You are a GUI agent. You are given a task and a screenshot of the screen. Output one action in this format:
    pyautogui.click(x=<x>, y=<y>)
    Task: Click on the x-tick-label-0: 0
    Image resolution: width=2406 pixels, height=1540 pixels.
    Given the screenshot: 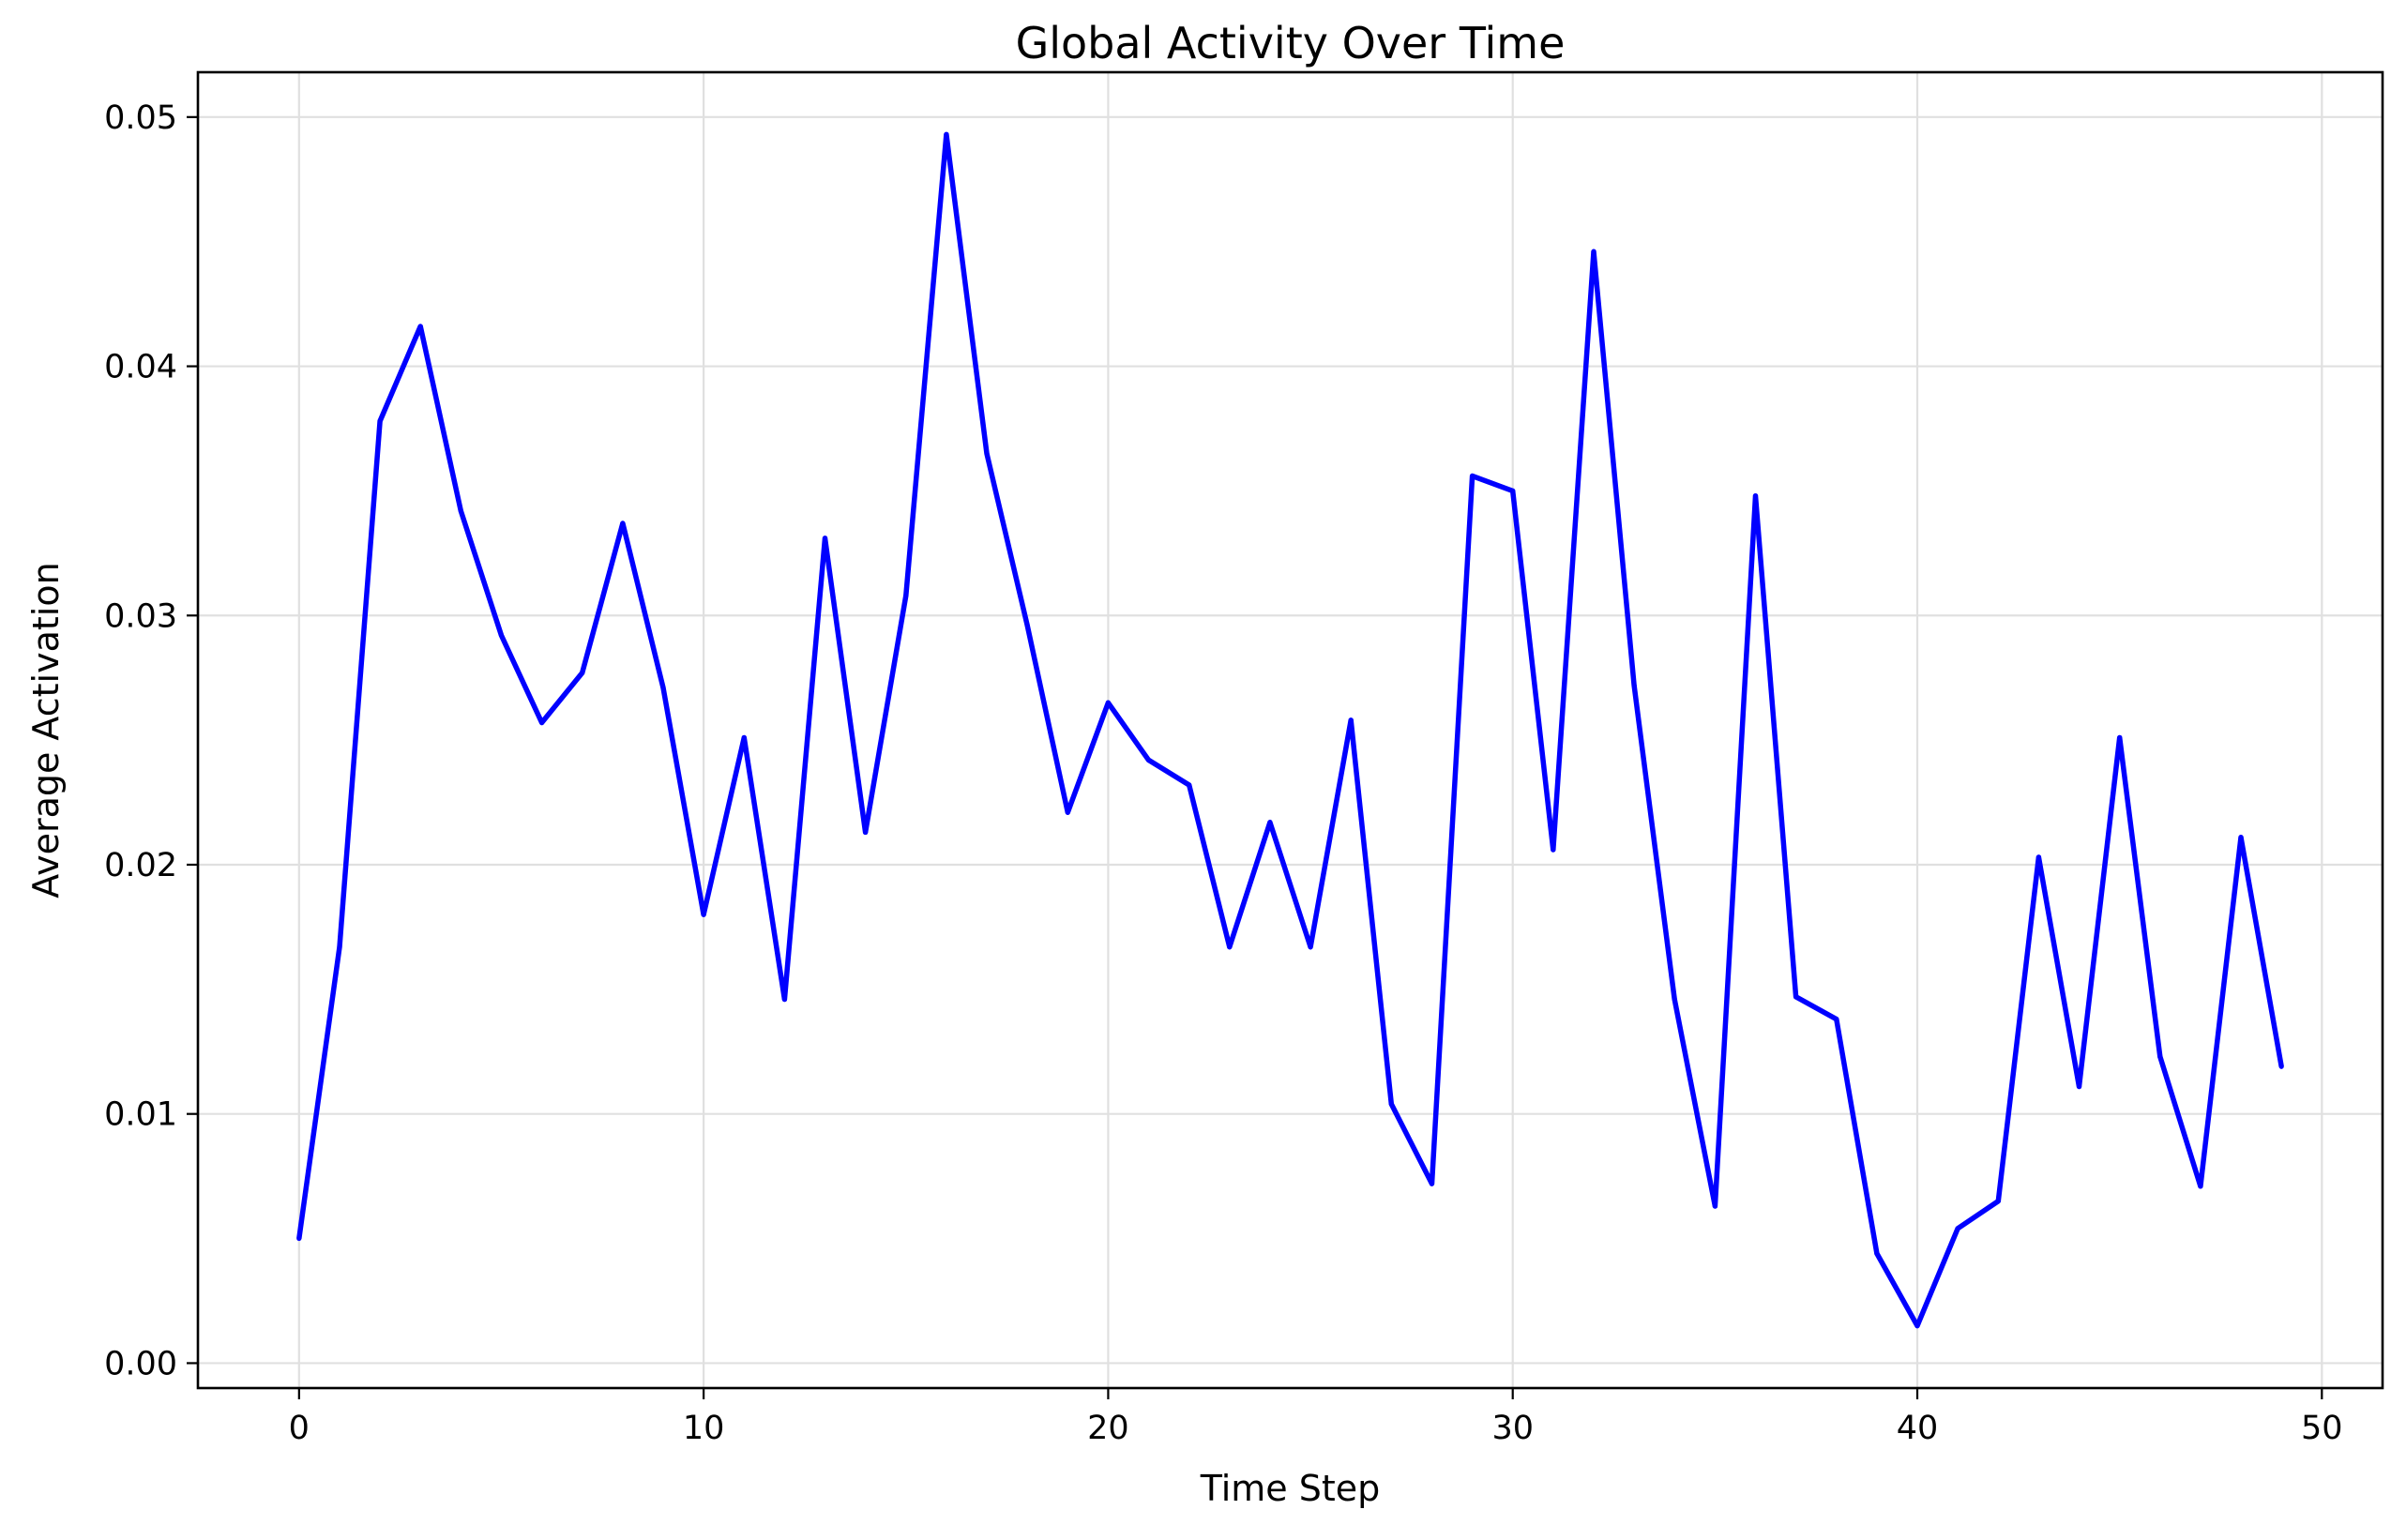 What is the action you would take?
    pyautogui.click(x=299, y=1428)
    